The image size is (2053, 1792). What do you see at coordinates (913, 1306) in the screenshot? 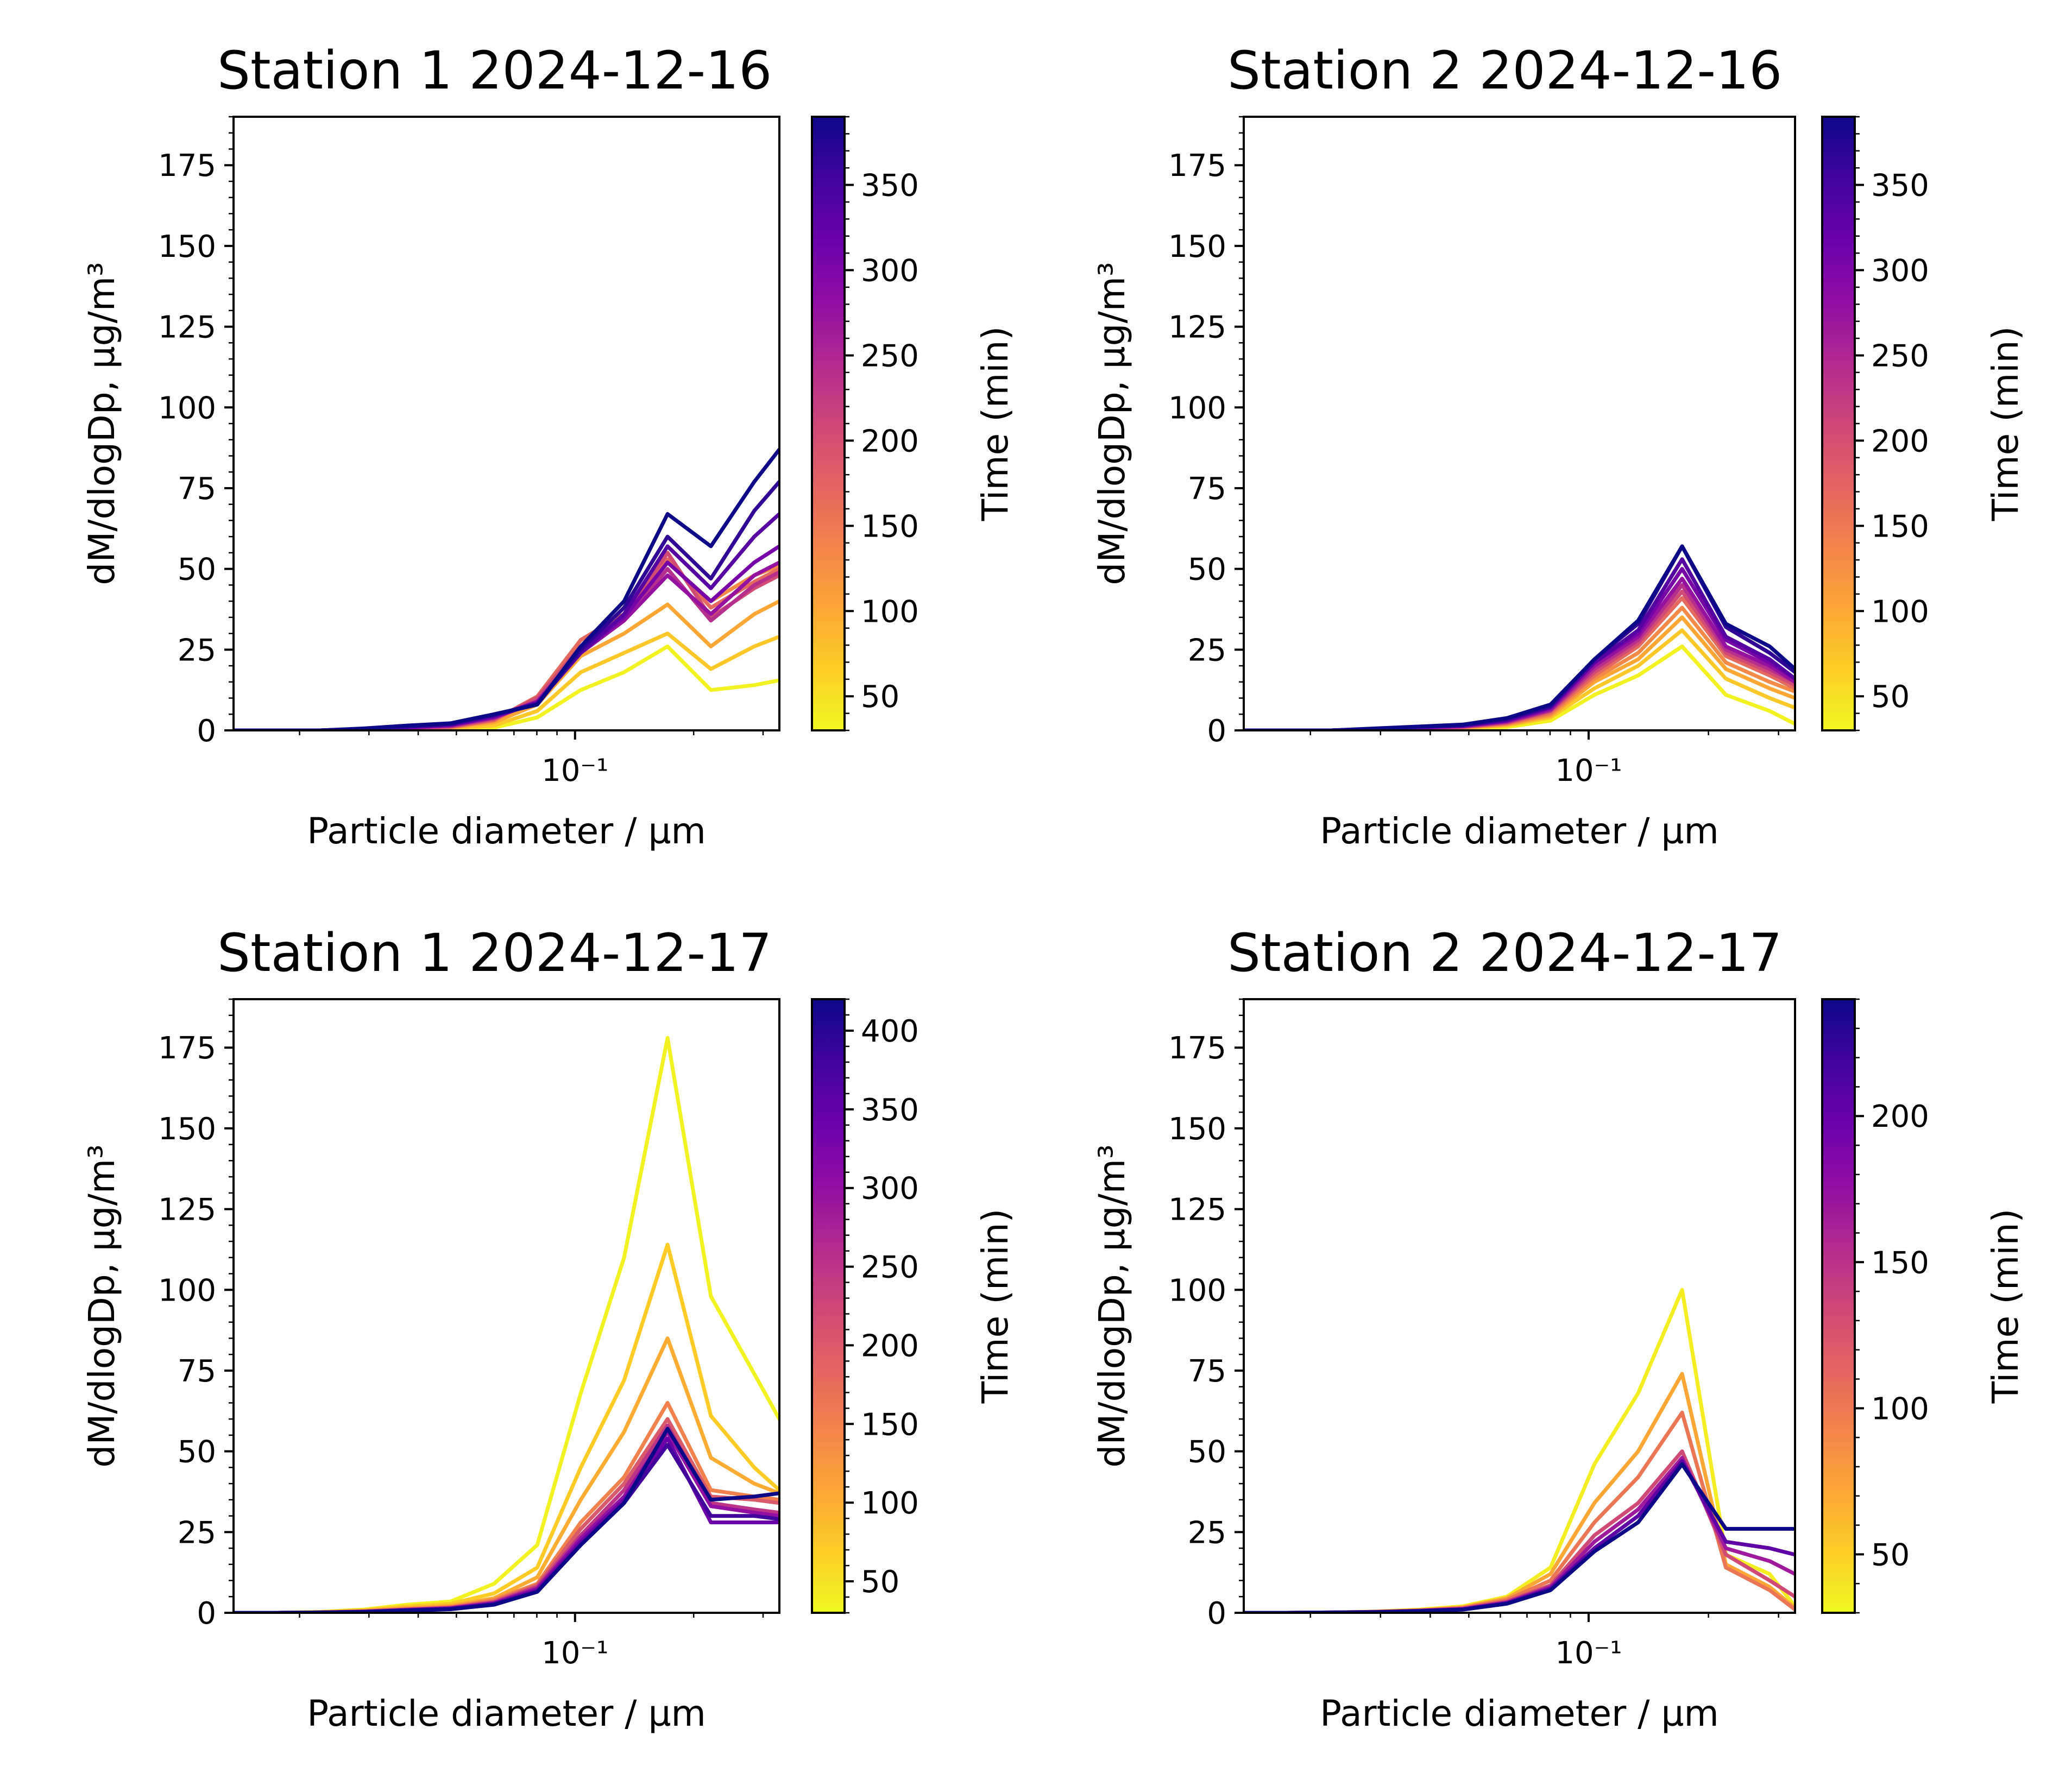
I see `colorbar: 50 100 150 200 250 300 350 400 Time (min)` at bounding box center [913, 1306].